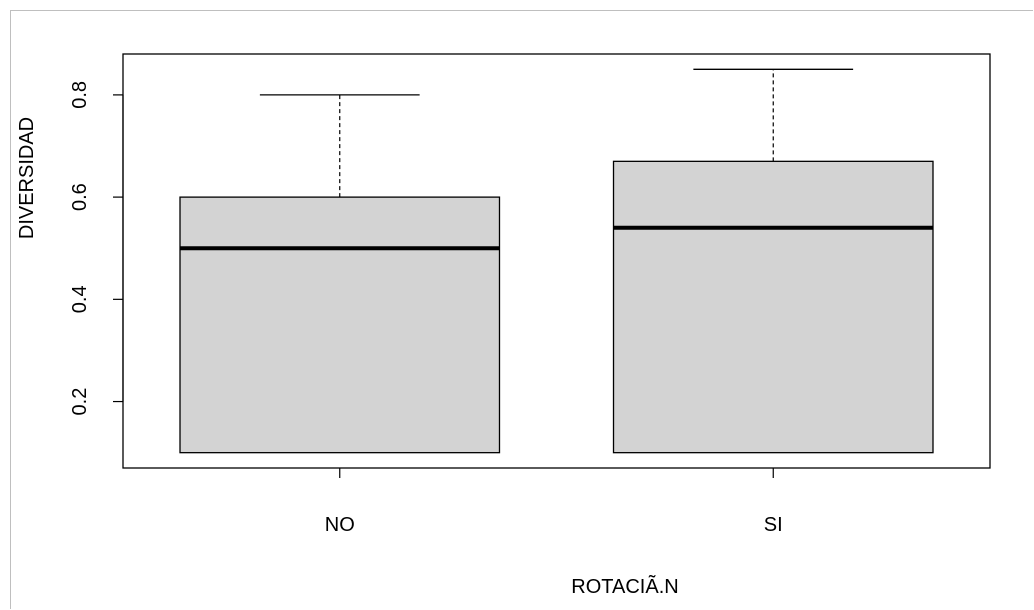  I want to click on x-tick-label: NO, so click(340, 525).